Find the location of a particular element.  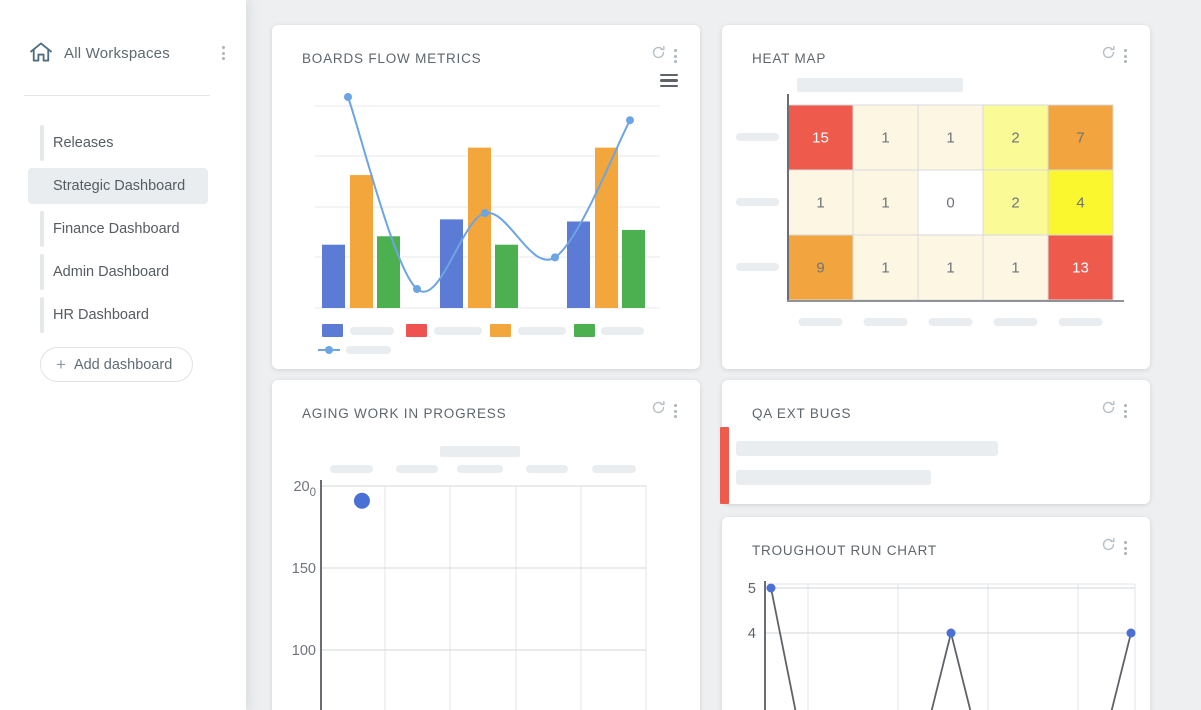

scatter-point is located at coordinates (361, 500).